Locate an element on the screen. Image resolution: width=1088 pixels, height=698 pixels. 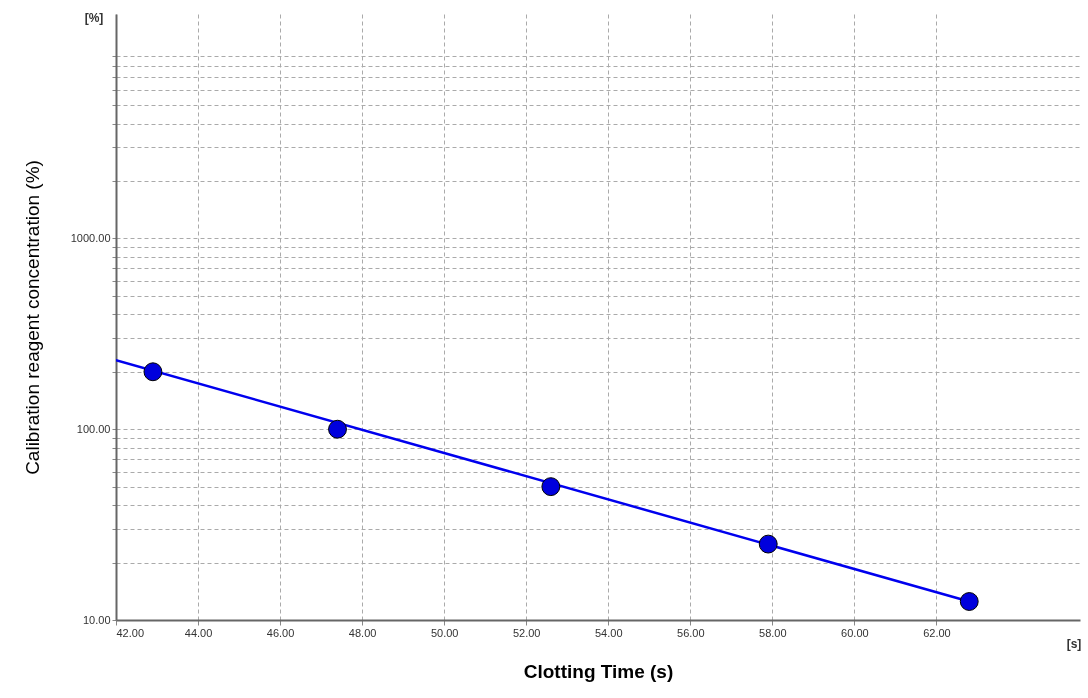
x-tick-label: 42.00 is located at coordinates (130, 632).